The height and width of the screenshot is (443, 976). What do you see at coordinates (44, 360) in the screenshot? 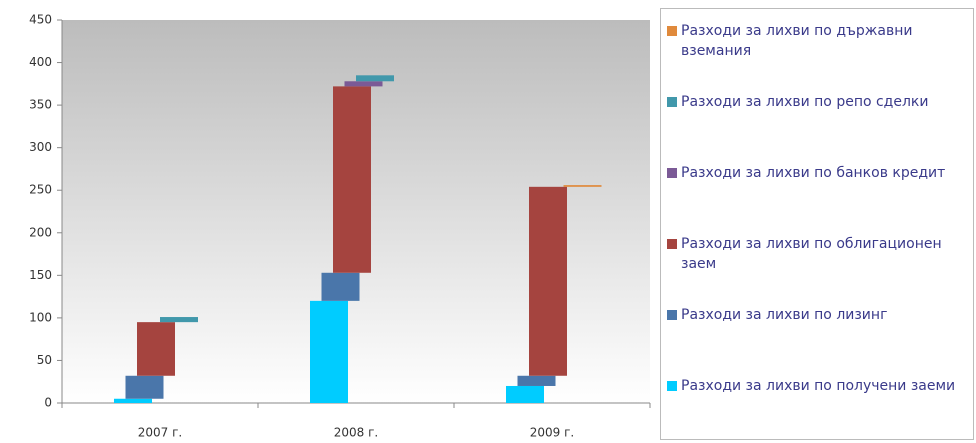
I see `y-tick-label: 50` at bounding box center [44, 360].